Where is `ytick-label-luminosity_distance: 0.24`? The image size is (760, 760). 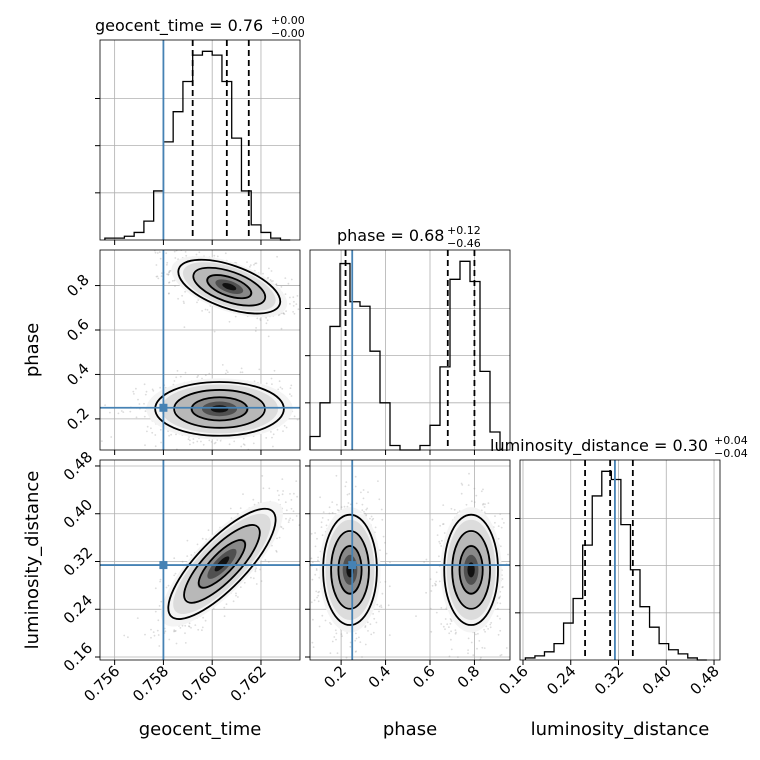
ytick-label-luminosity_distance: 0.24 is located at coordinates (78, 609).